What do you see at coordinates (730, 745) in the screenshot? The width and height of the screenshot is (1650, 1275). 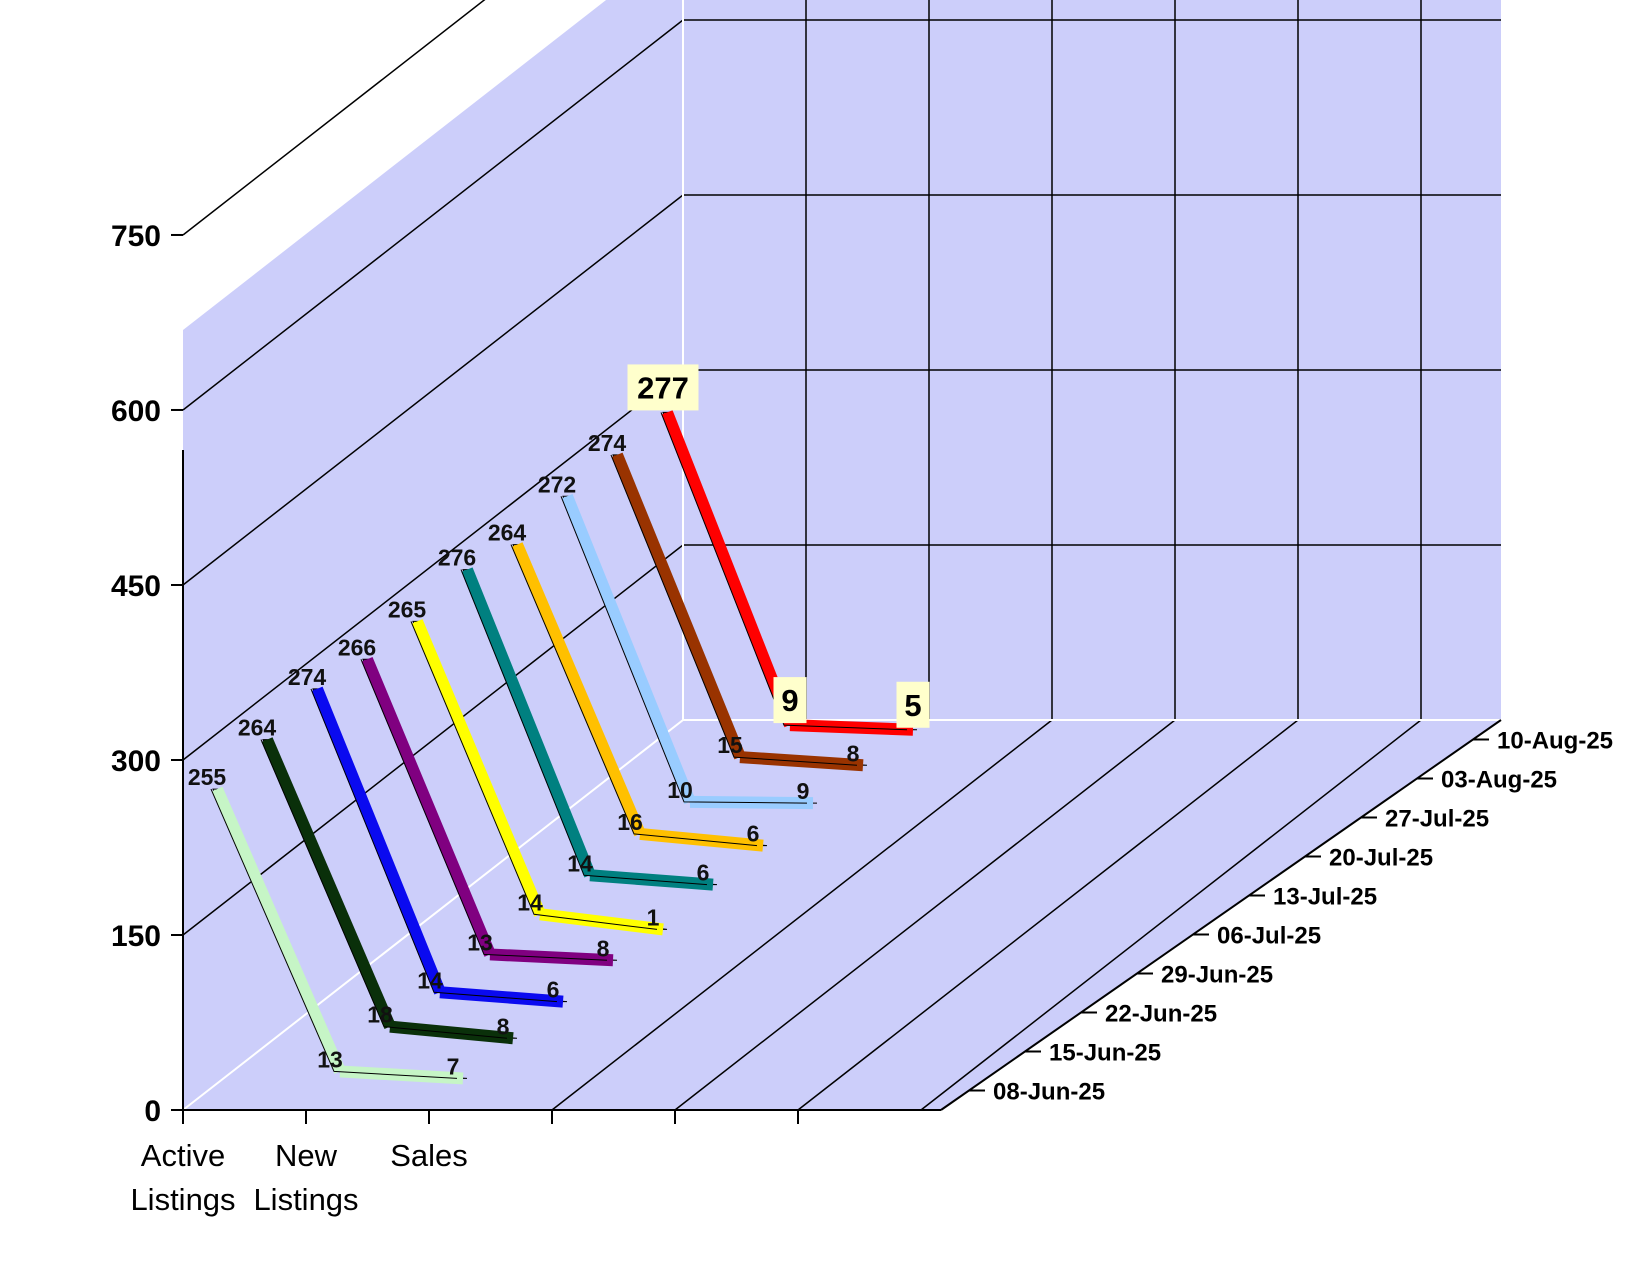 I see `data-label: 15` at bounding box center [730, 745].